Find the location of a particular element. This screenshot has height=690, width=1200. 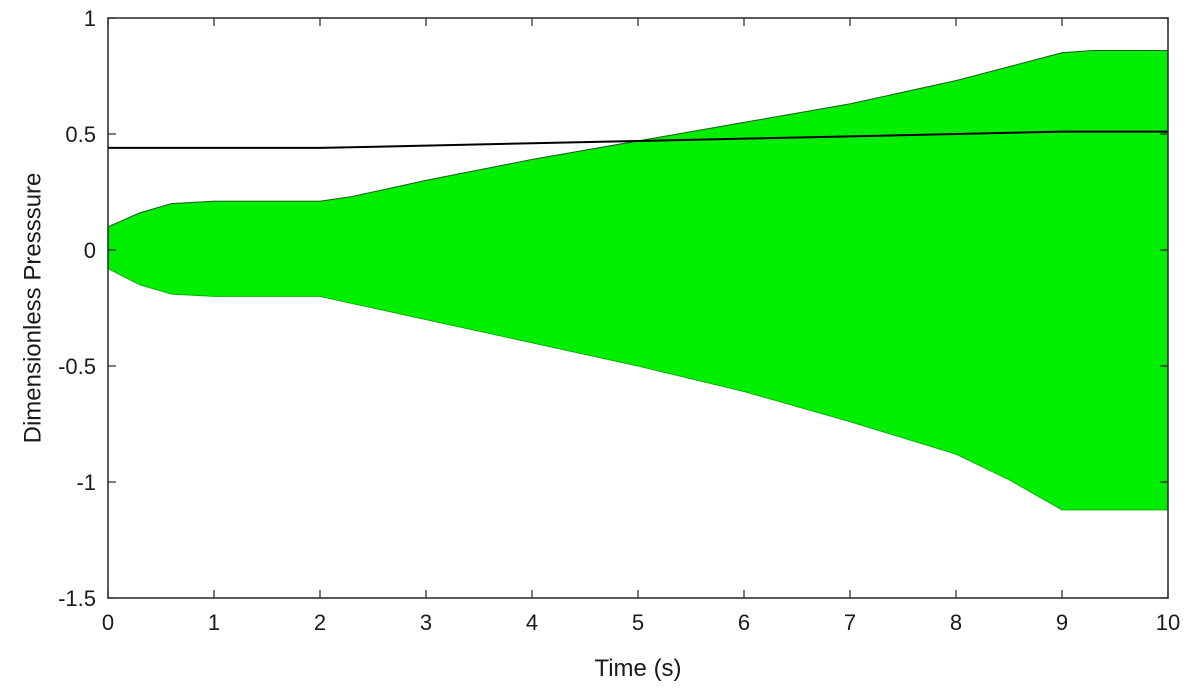

x-tick-label: 3 is located at coordinates (426, 622).